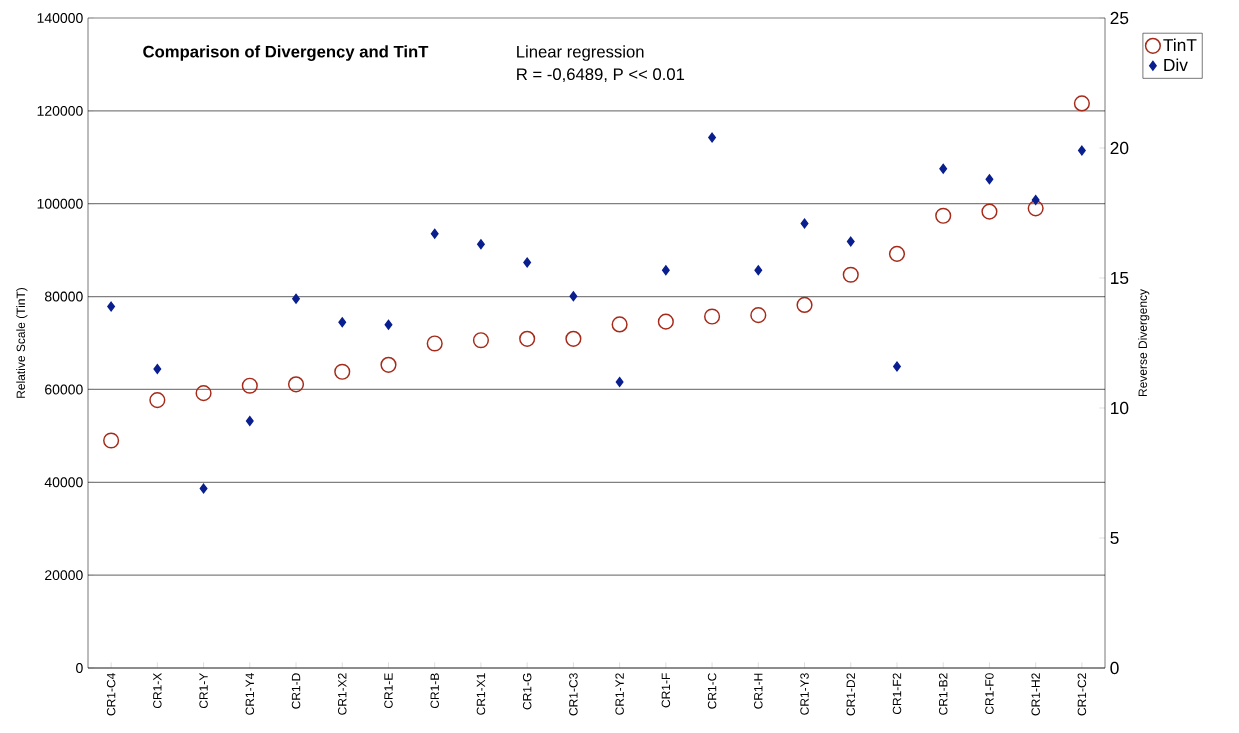 This screenshot has width=1239, height=733. What do you see at coordinates (296, 691) in the screenshot?
I see `x-tick-label: CR1-D` at bounding box center [296, 691].